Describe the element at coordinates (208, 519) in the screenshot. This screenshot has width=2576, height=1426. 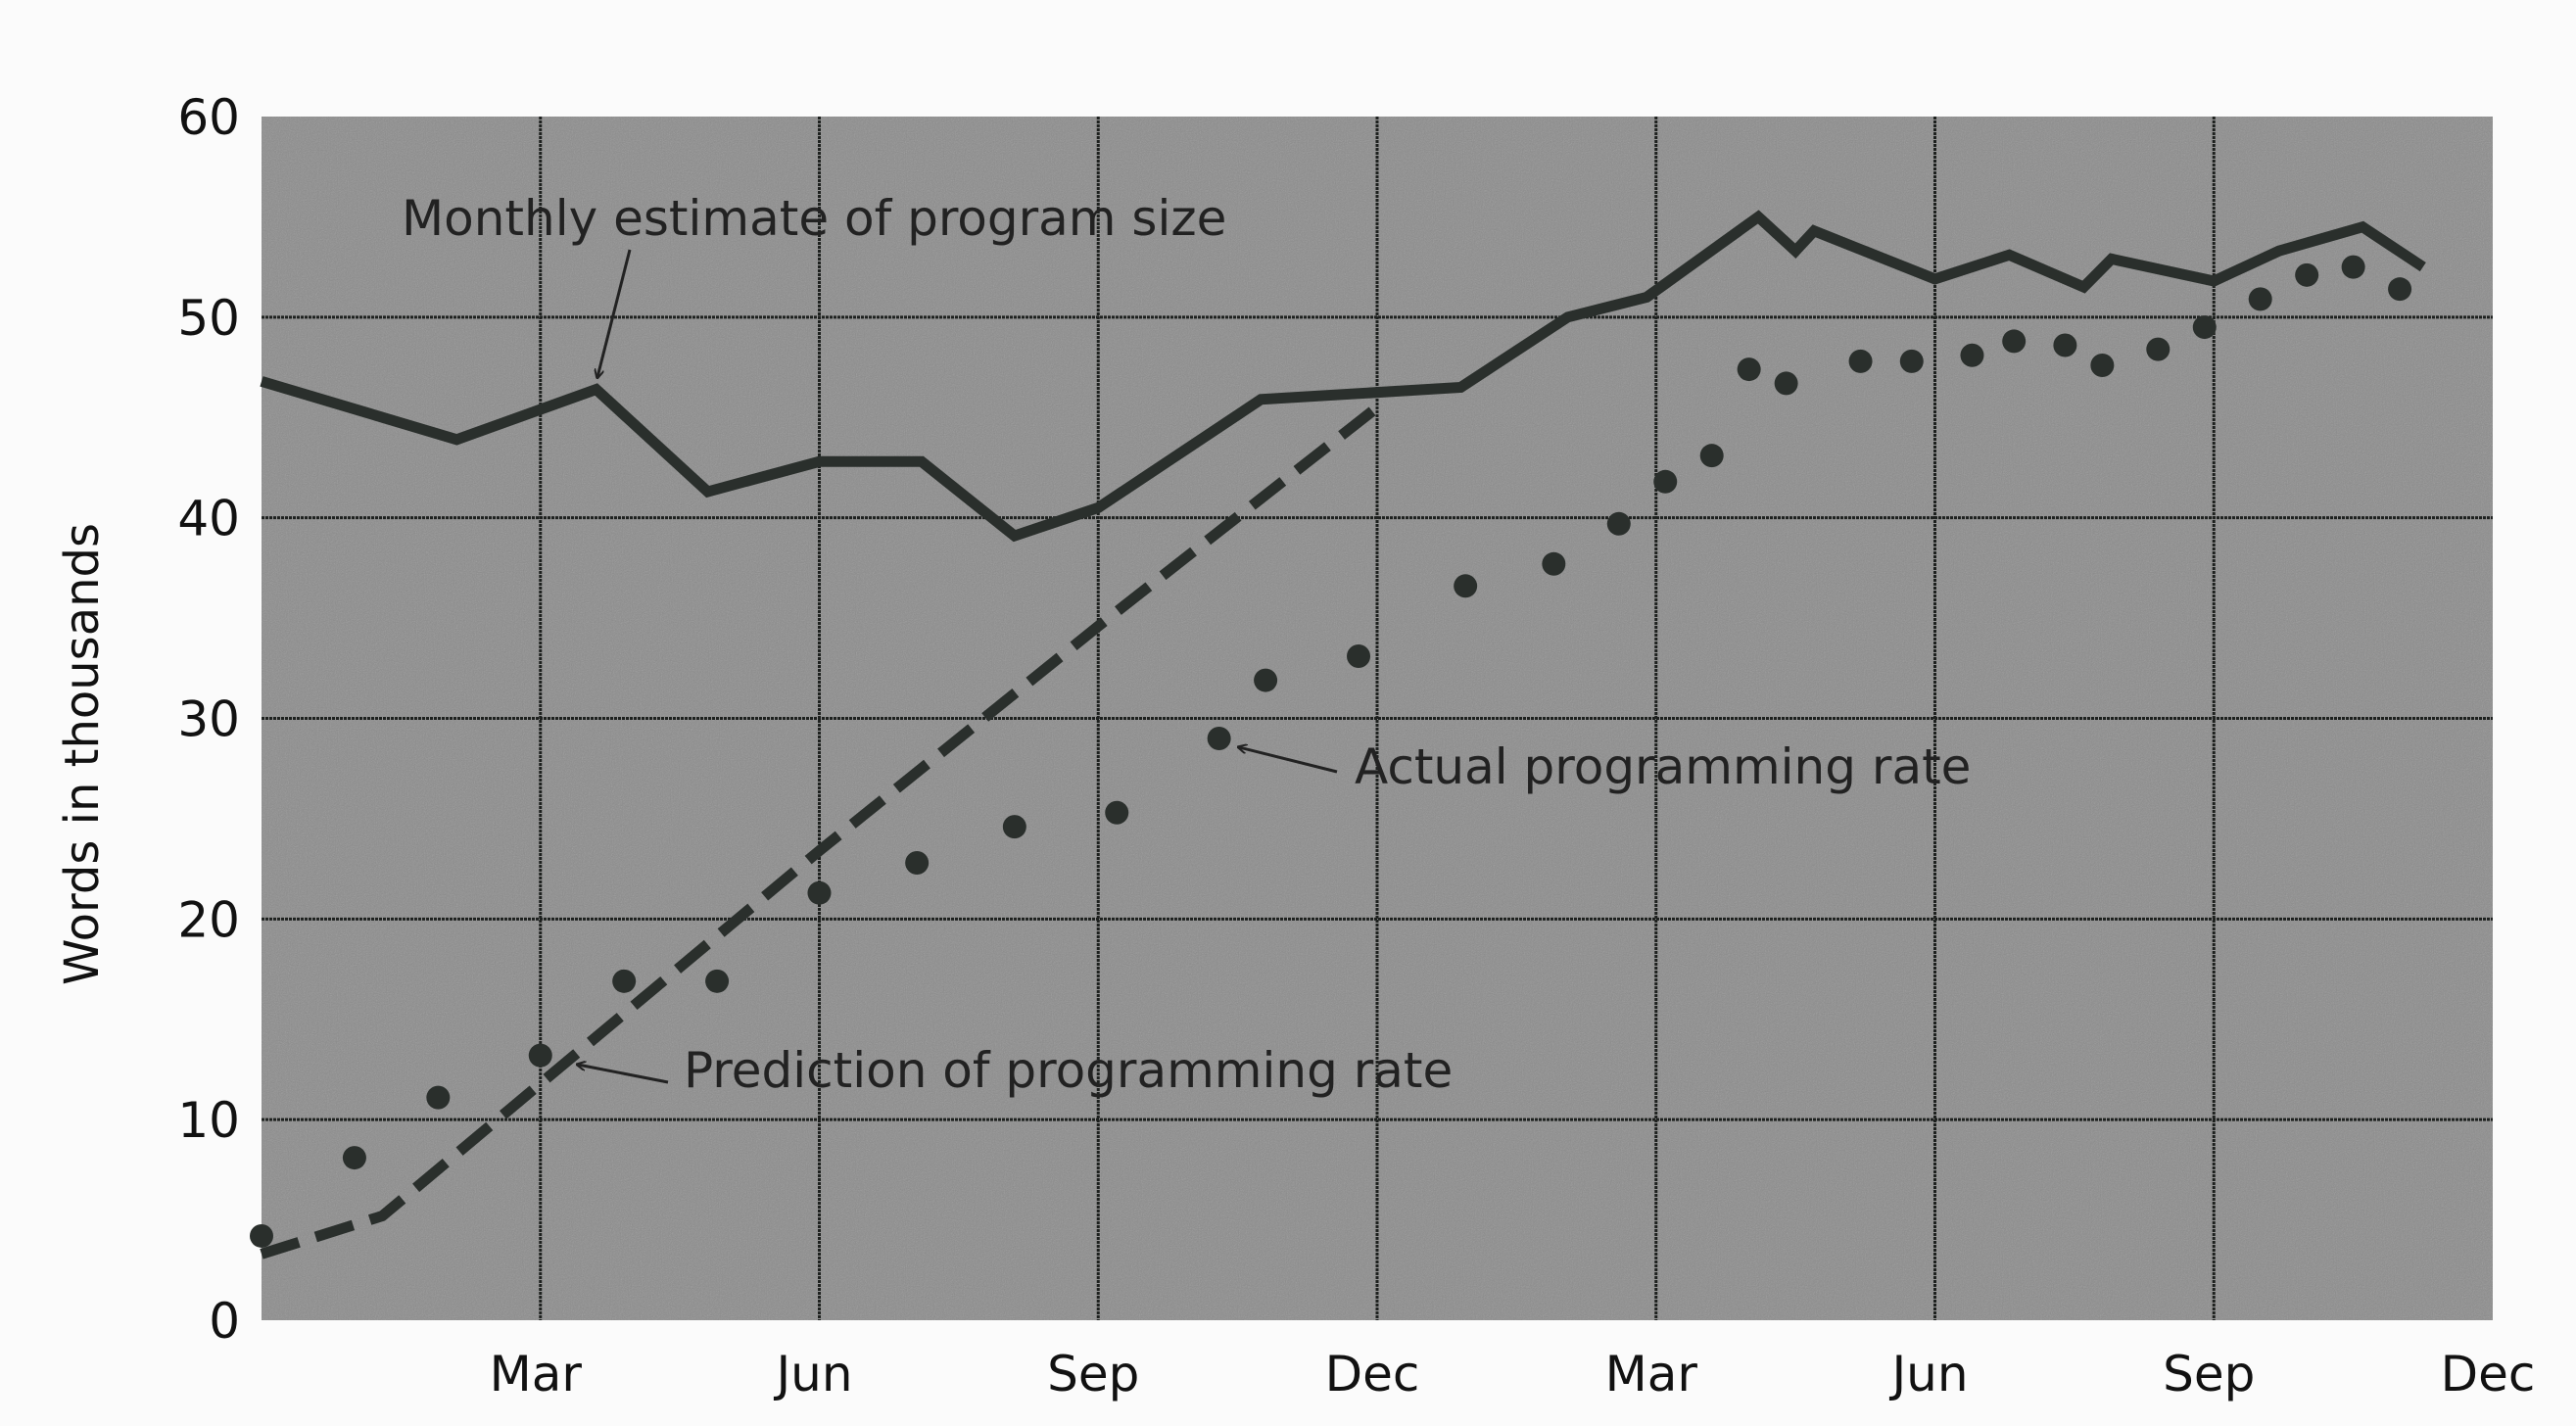
I see `y-tick-label: 40` at that location.